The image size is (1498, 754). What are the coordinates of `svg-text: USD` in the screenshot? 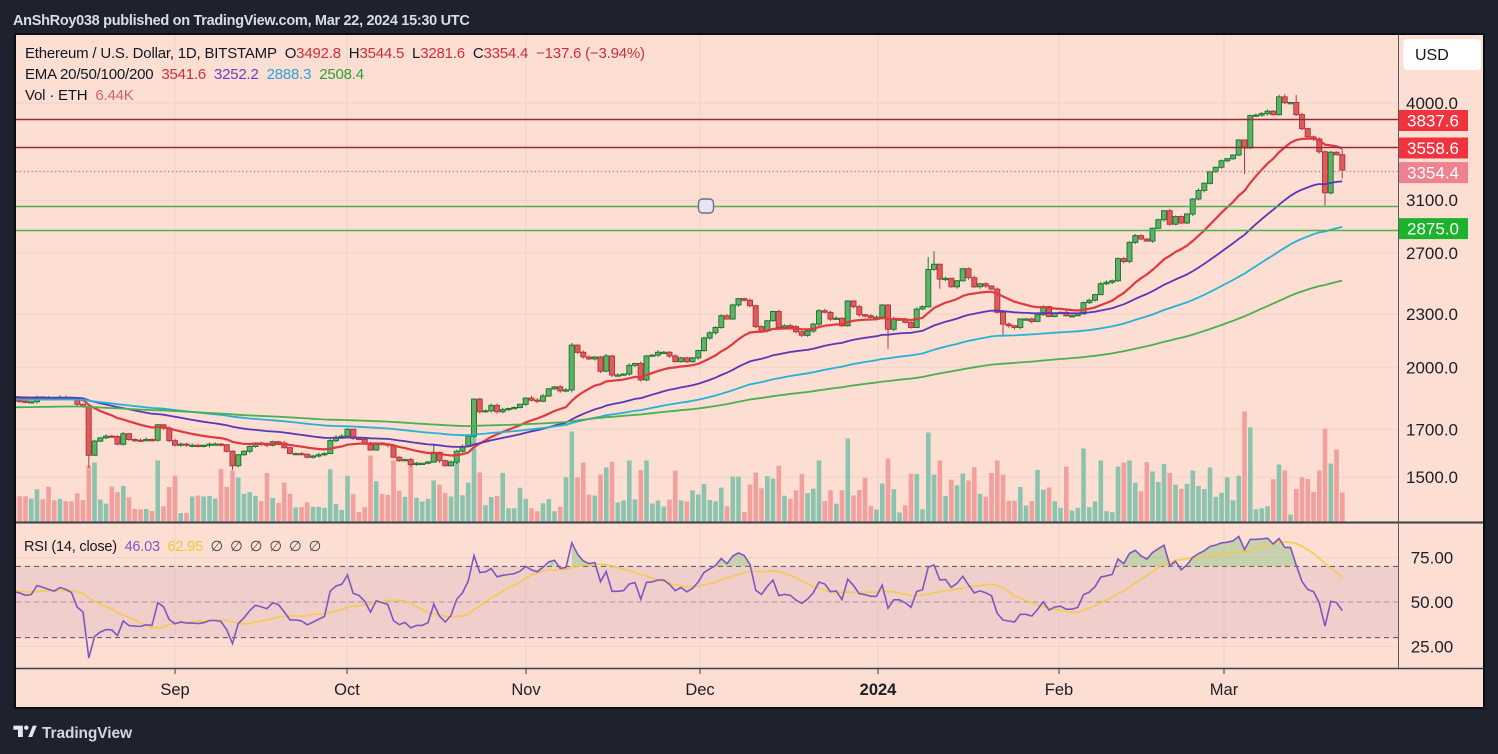 It's located at (1432, 55).